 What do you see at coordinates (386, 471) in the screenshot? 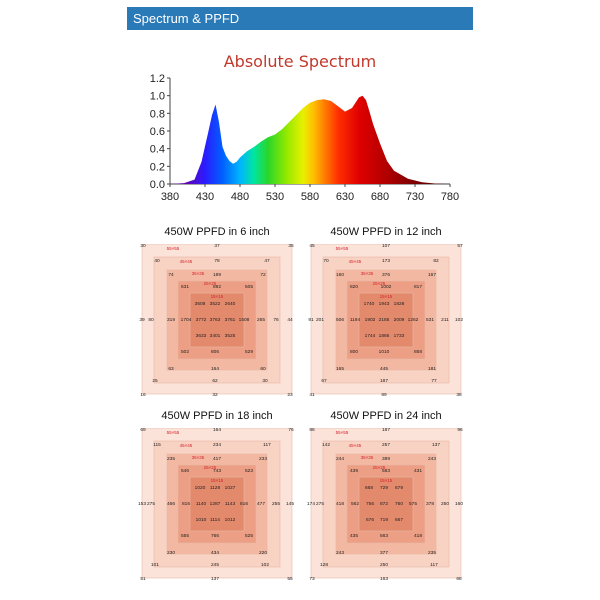
I see `ppfd-value: 583` at bounding box center [386, 471].